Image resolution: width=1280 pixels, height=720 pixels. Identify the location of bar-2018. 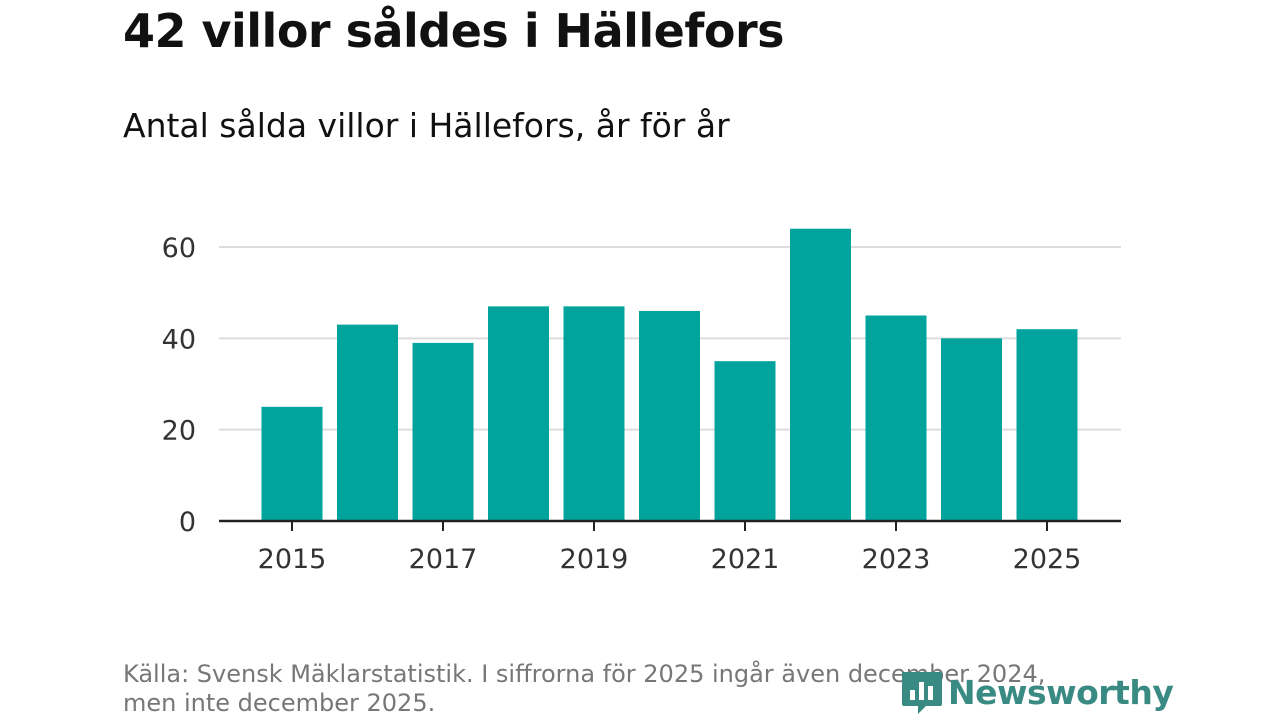
(518, 413).